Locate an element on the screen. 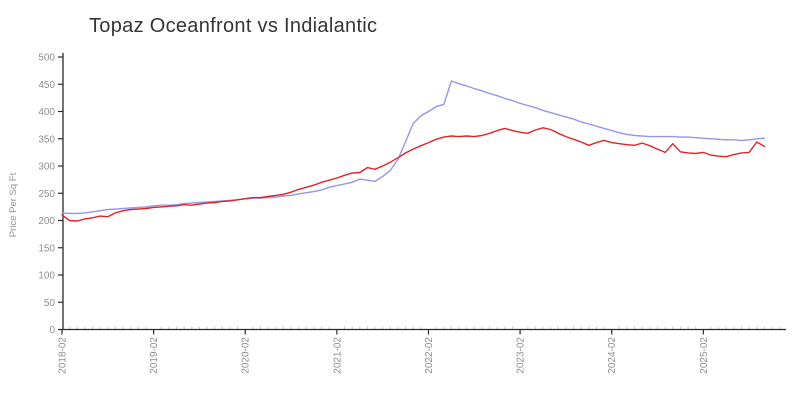  x-tick-label: 2019-02 is located at coordinates (154, 355).